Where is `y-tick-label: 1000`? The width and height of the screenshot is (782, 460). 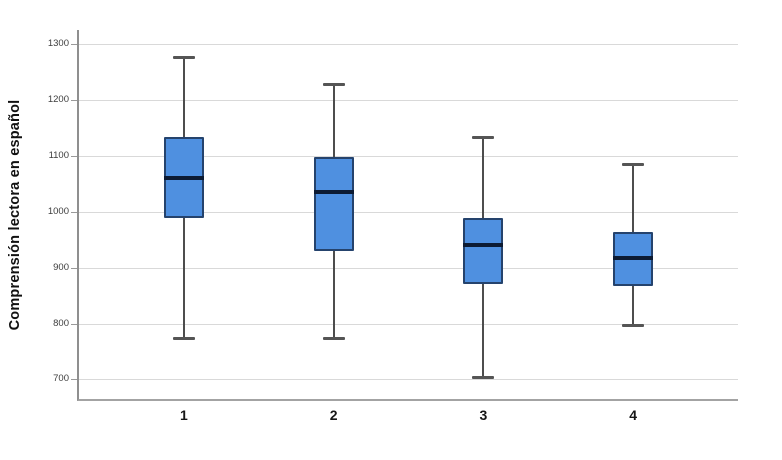 y-tick-label: 1000 is located at coordinates (58, 211).